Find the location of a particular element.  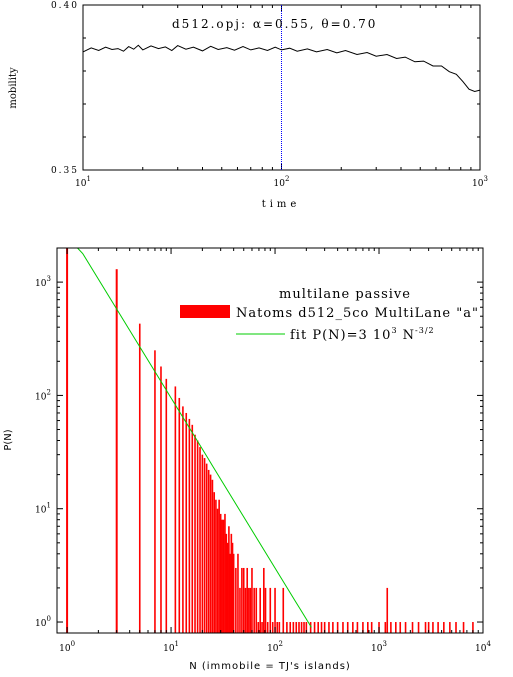

mobility-annotation: d512.opj: α=0.55, θ=0.70 is located at coordinates (274, 24).